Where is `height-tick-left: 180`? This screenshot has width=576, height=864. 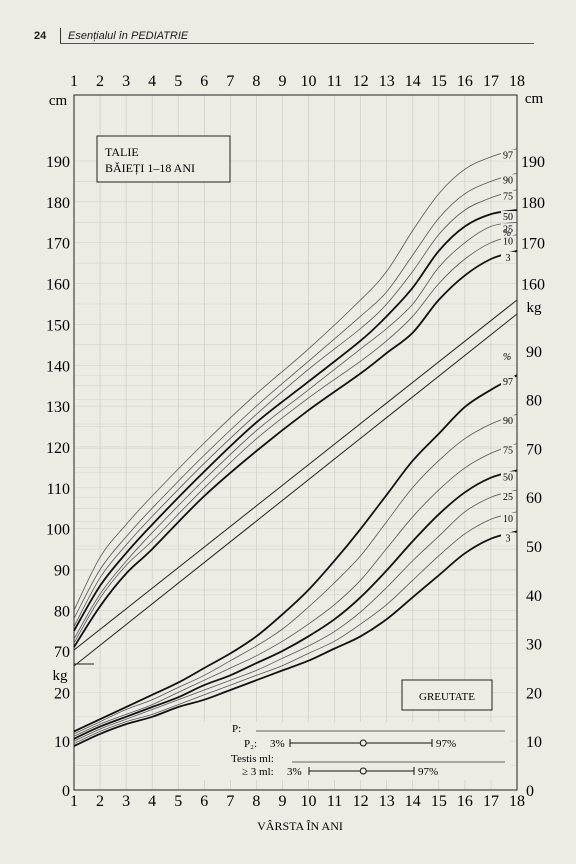 height-tick-left: 180 is located at coordinates (58, 203).